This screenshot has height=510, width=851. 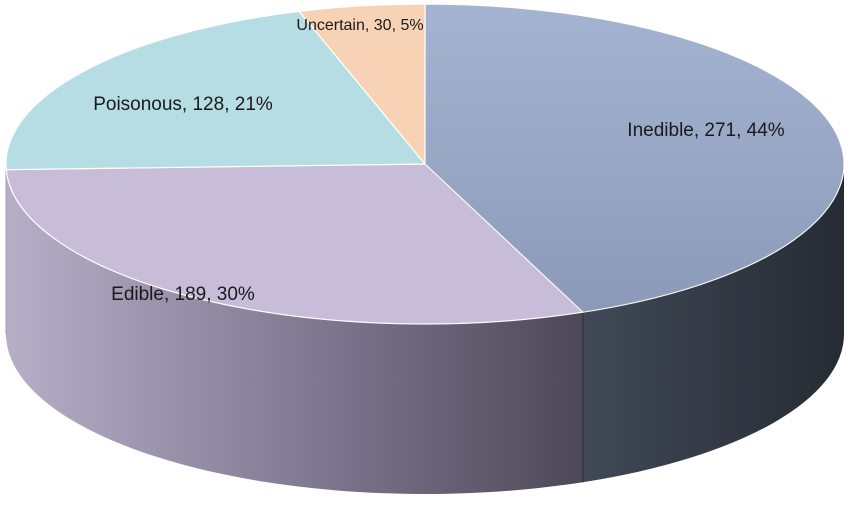 What do you see at coordinates (183, 294) in the screenshot?
I see `data-label-edible: Edible, 189, 30%` at bounding box center [183, 294].